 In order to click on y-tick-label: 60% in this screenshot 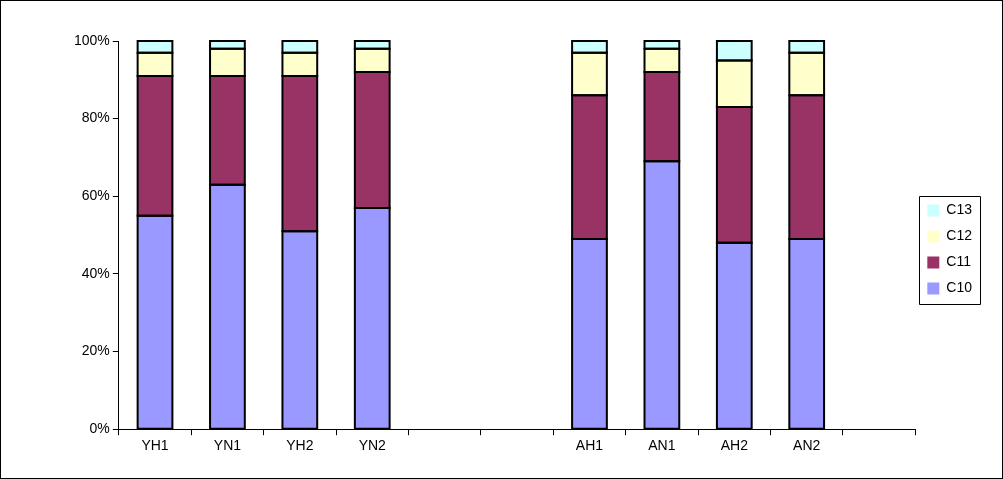, I will do `click(95, 195)`.